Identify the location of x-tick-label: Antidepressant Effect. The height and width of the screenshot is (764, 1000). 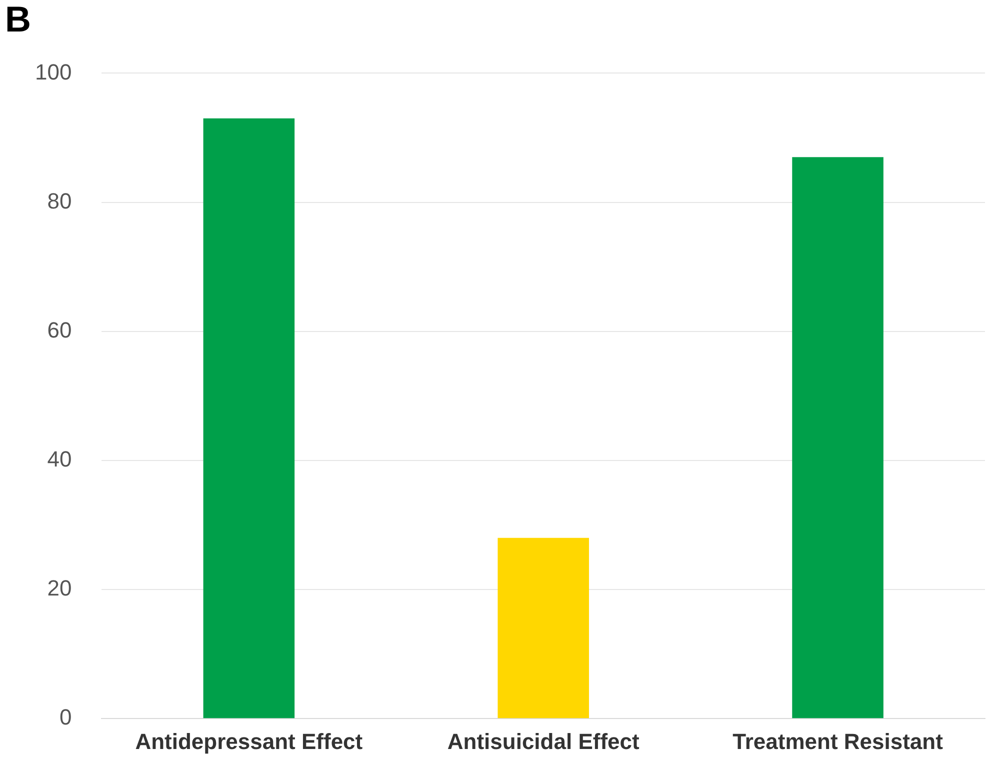
(249, 741).